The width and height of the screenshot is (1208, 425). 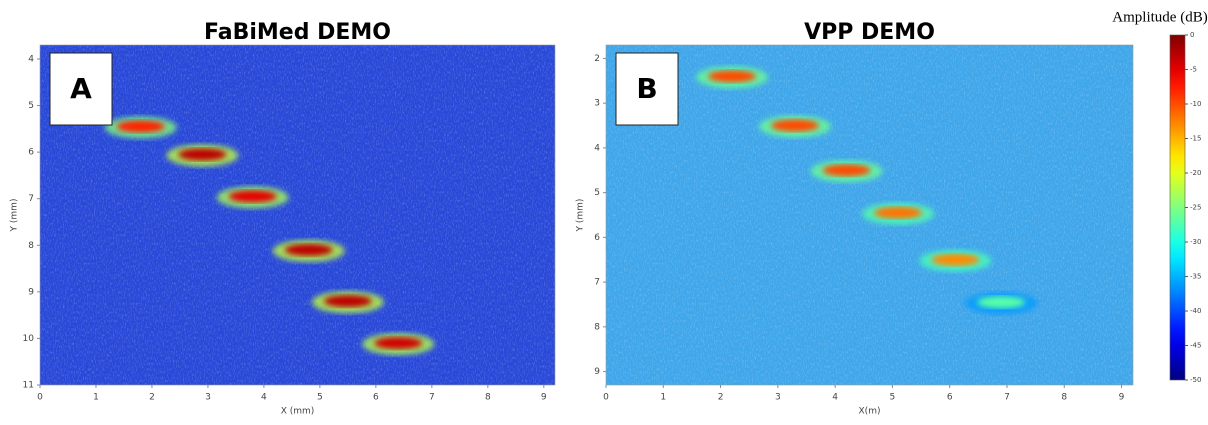 I want to click on x-axis-label: X(m), so click(x=870, y=412).